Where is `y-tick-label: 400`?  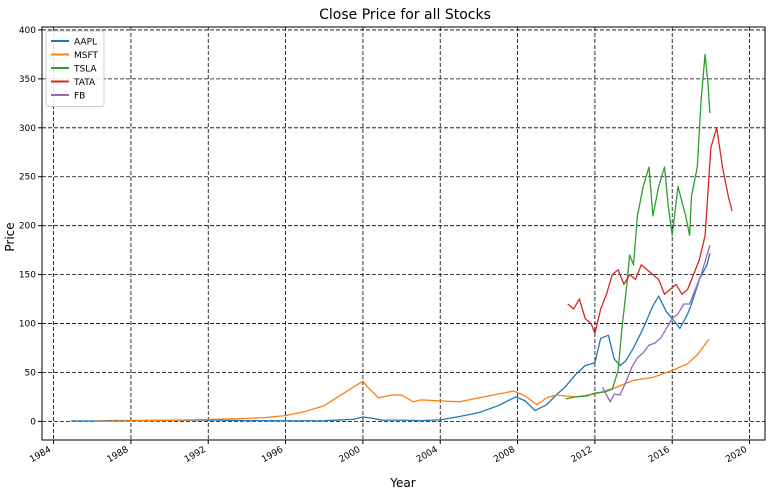 y-tick-label: 400 is located at coordinates (27, 31).